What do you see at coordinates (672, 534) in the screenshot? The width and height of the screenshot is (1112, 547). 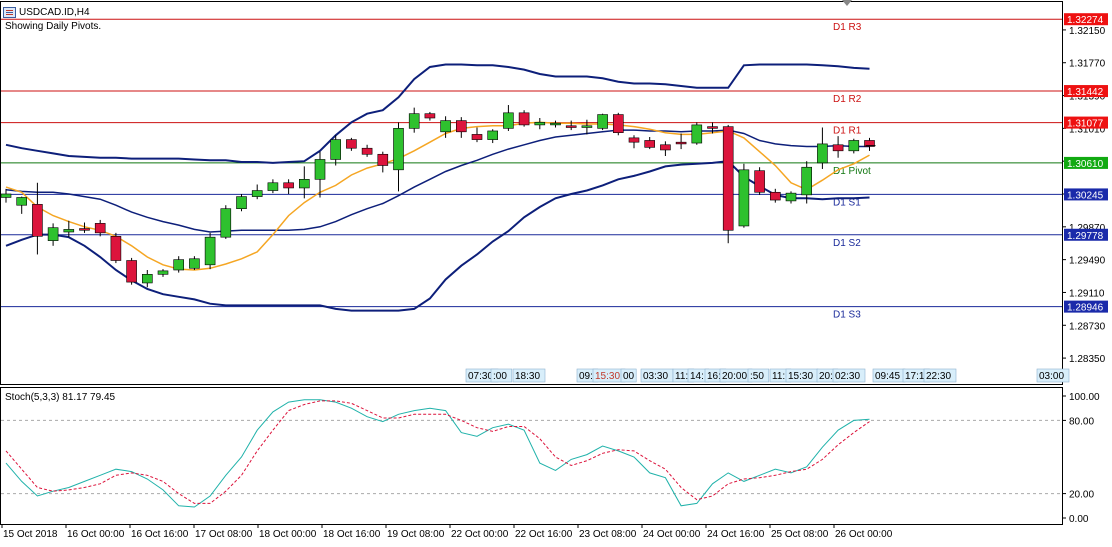 I see `time-axis-tick-label: 24 Oct 00:00` at bounding box center [672, 534].